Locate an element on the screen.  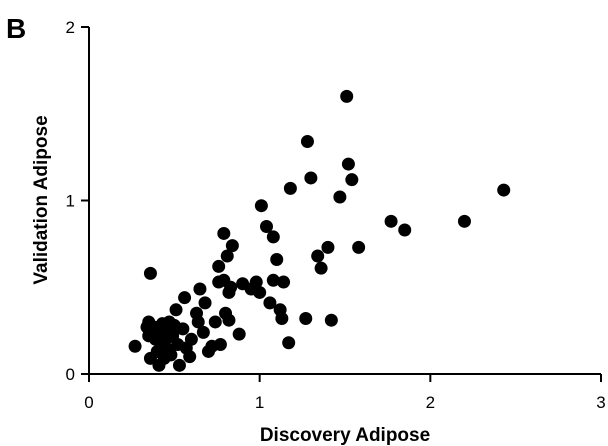
x-tick-label: 2 is located at coordinates (430, 402).